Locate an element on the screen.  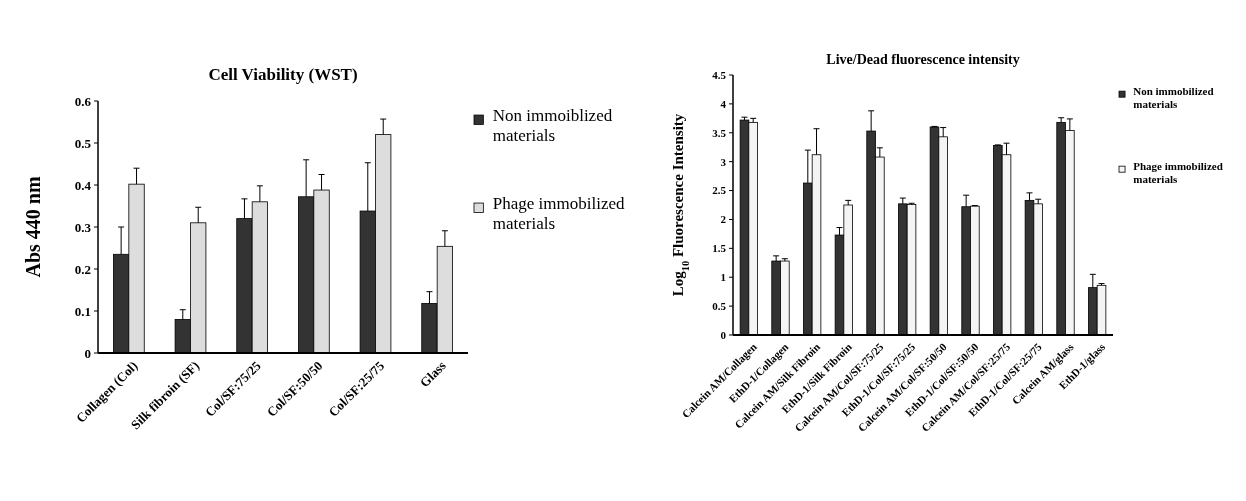
y-tick-label: 0.4 is located at coordinates (83, 185).